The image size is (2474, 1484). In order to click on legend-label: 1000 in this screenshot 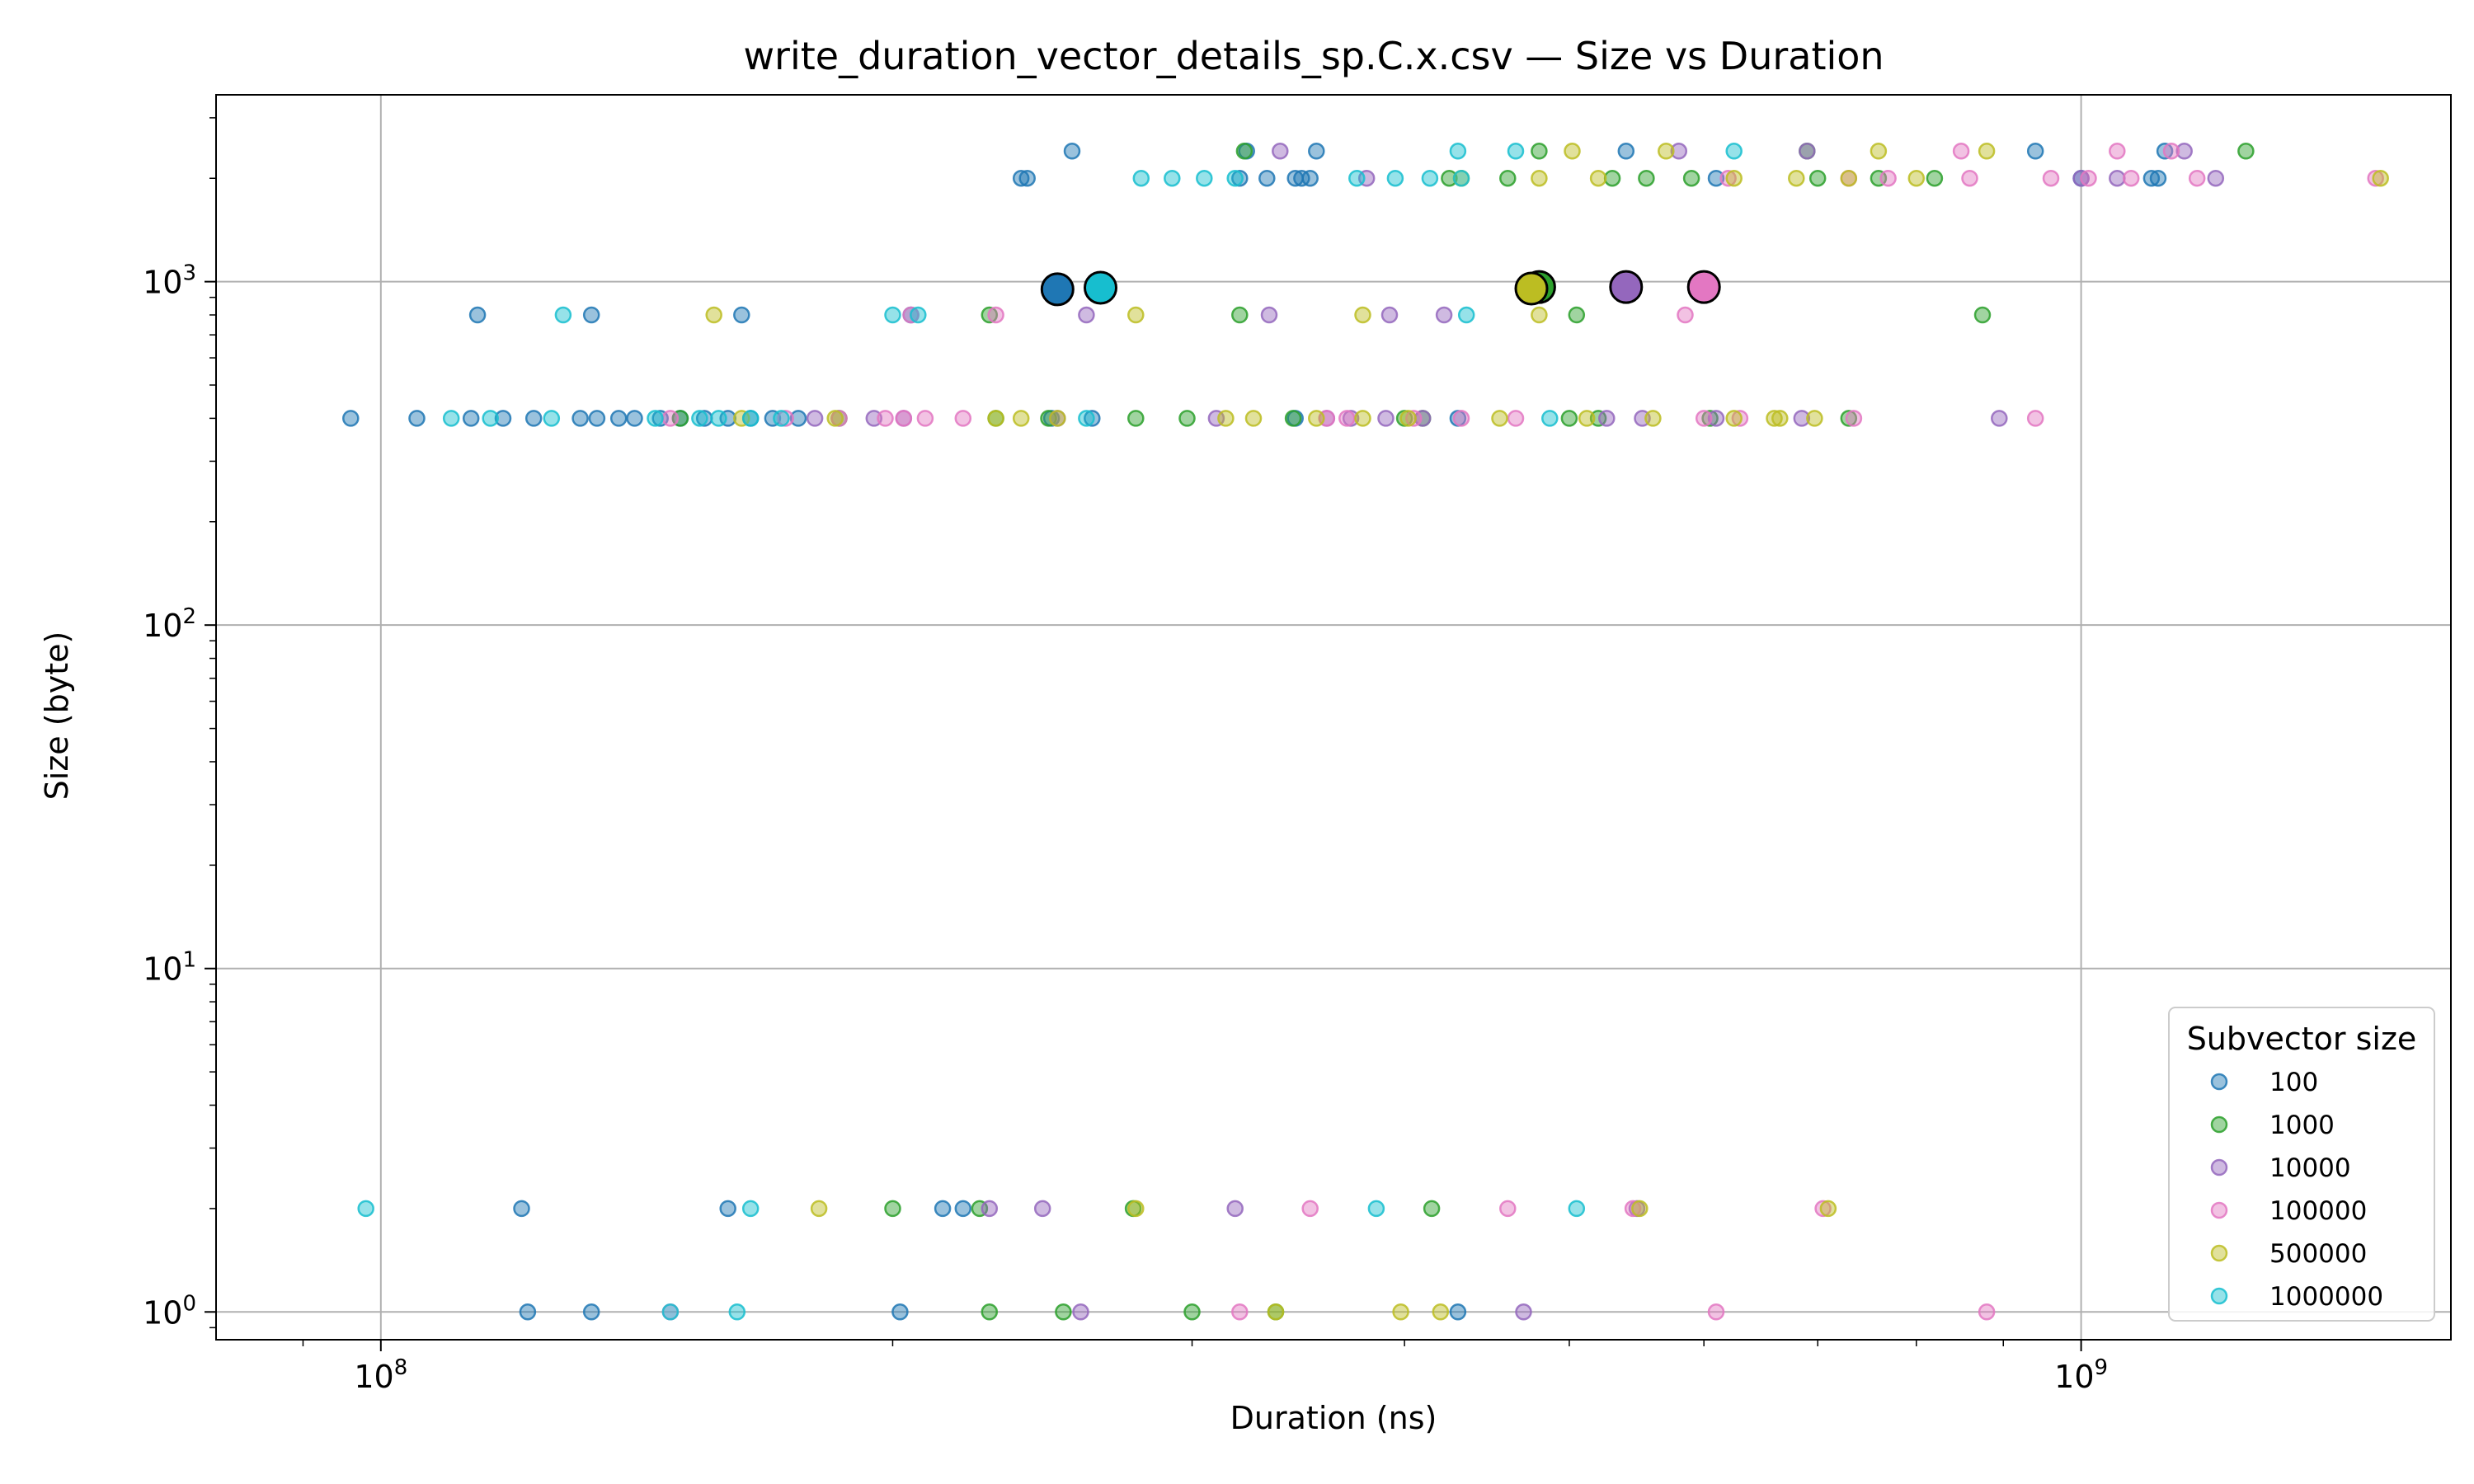, I will do `click(2302, 1125)`.